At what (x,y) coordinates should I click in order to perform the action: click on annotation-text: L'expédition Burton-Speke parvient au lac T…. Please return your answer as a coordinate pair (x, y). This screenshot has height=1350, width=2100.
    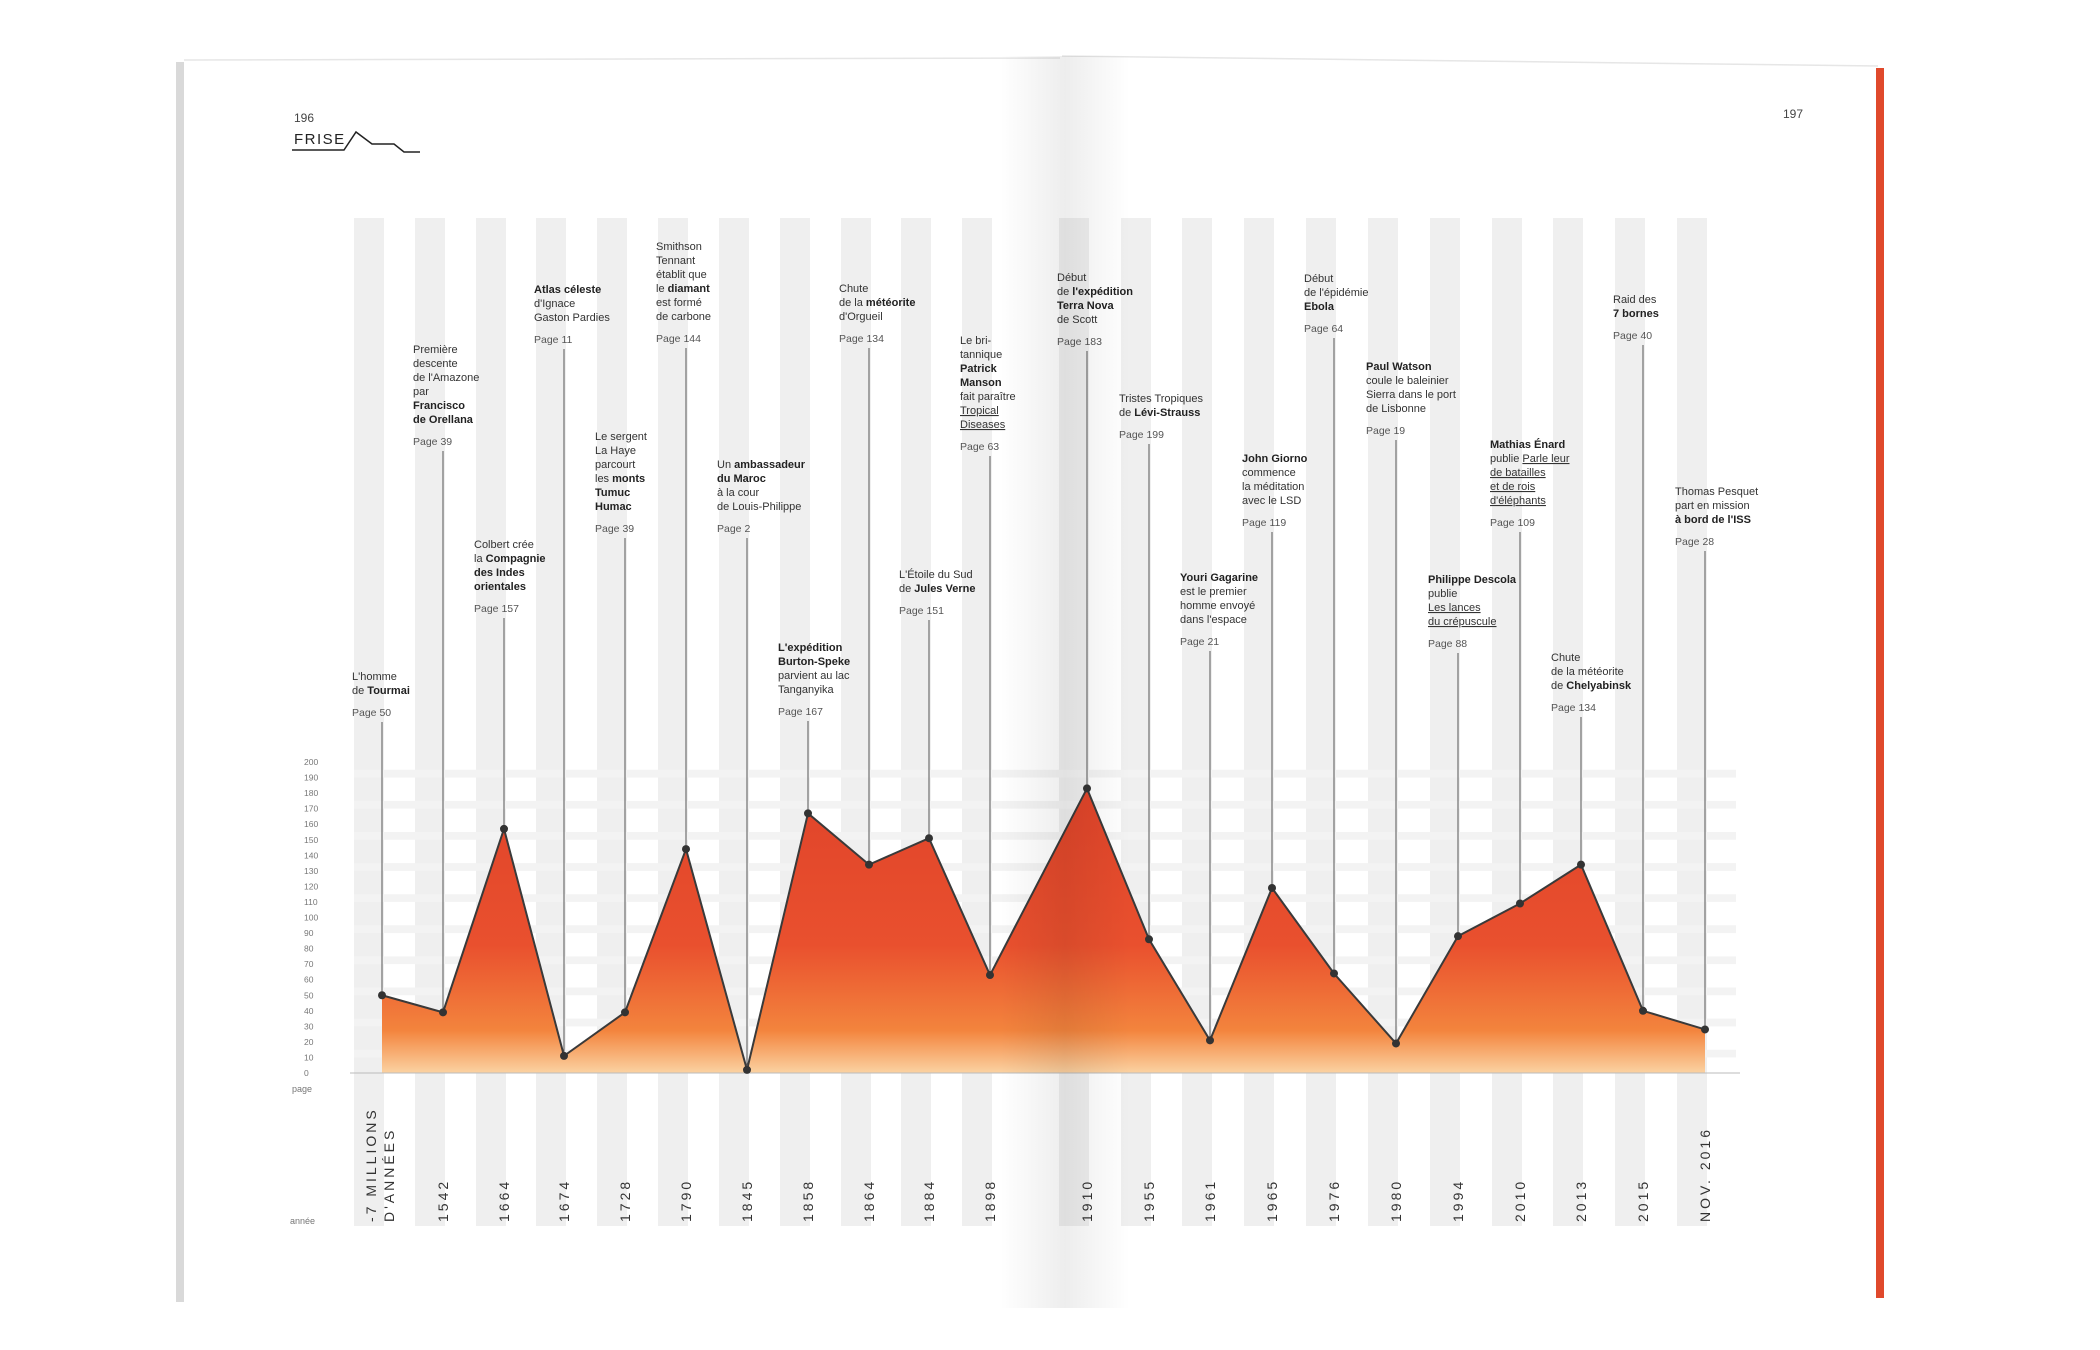
    Looking at the image, I should click on (814, 669).